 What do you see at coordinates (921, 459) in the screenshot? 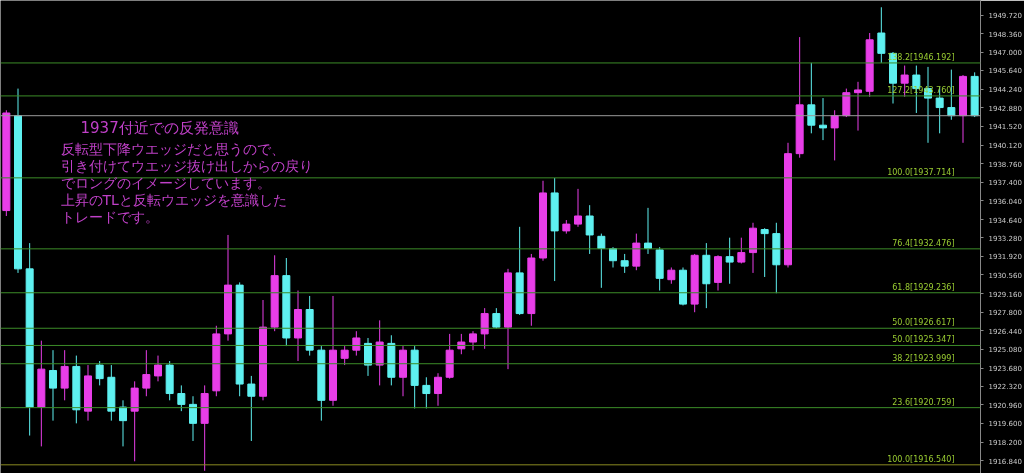
I see `ref-line-label: 100.0[1916.540]` at bounding box center [921, 459].